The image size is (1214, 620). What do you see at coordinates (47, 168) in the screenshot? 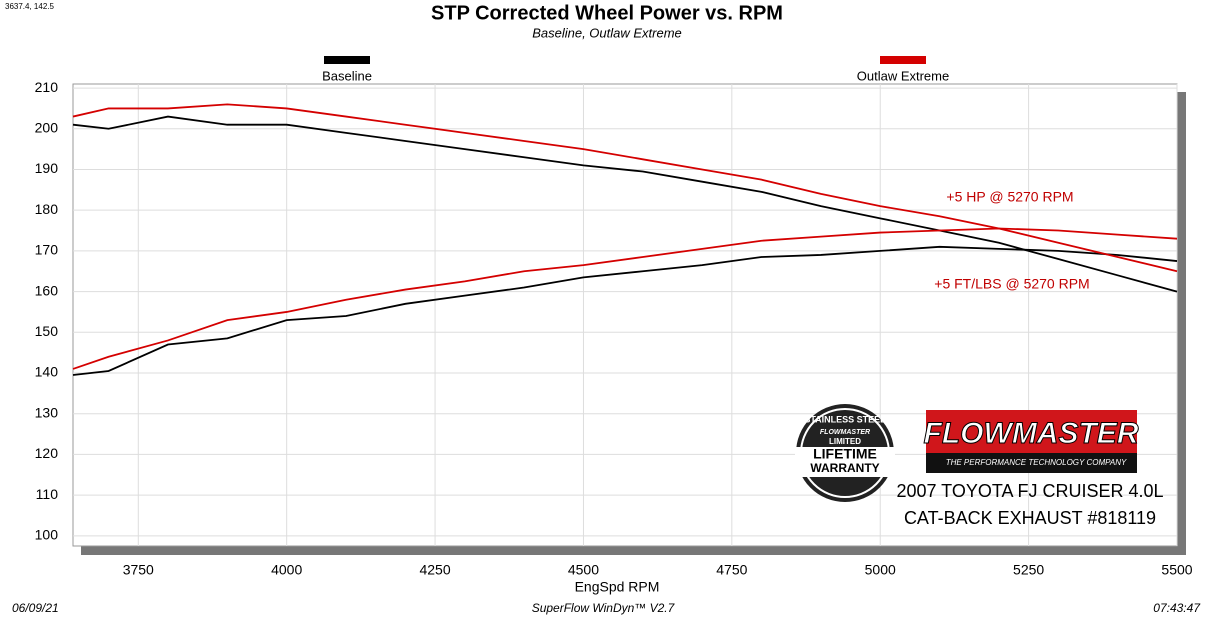
I see `y-tick-label: 190` at bounding box center [47, 168].